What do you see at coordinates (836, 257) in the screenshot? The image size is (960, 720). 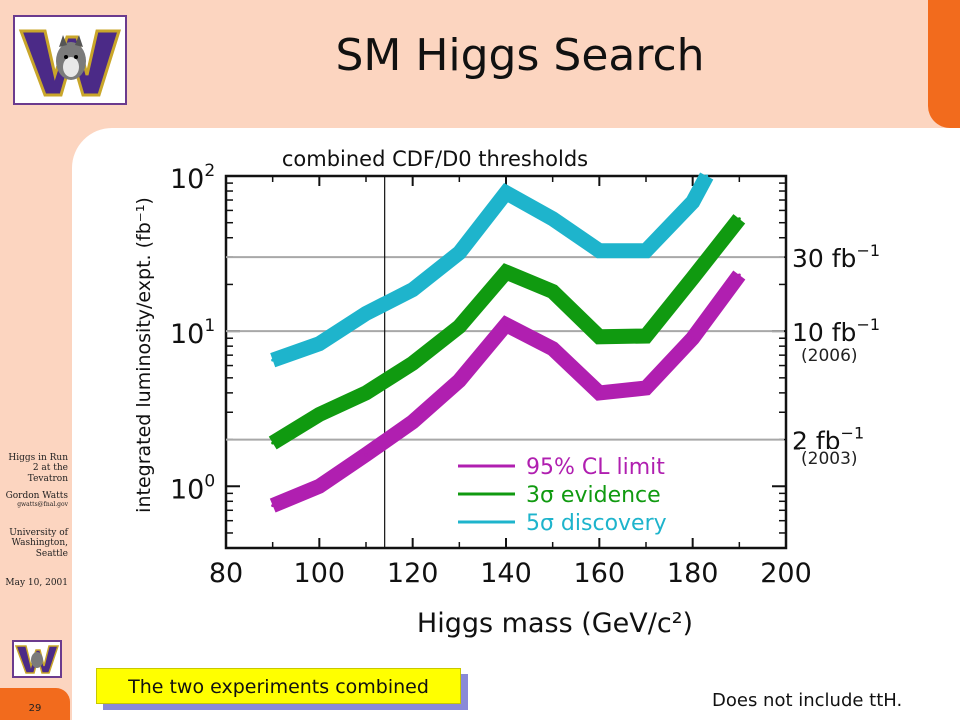 I see `ref-line-label: 30 fb−1` at bounding box center [836, 257].